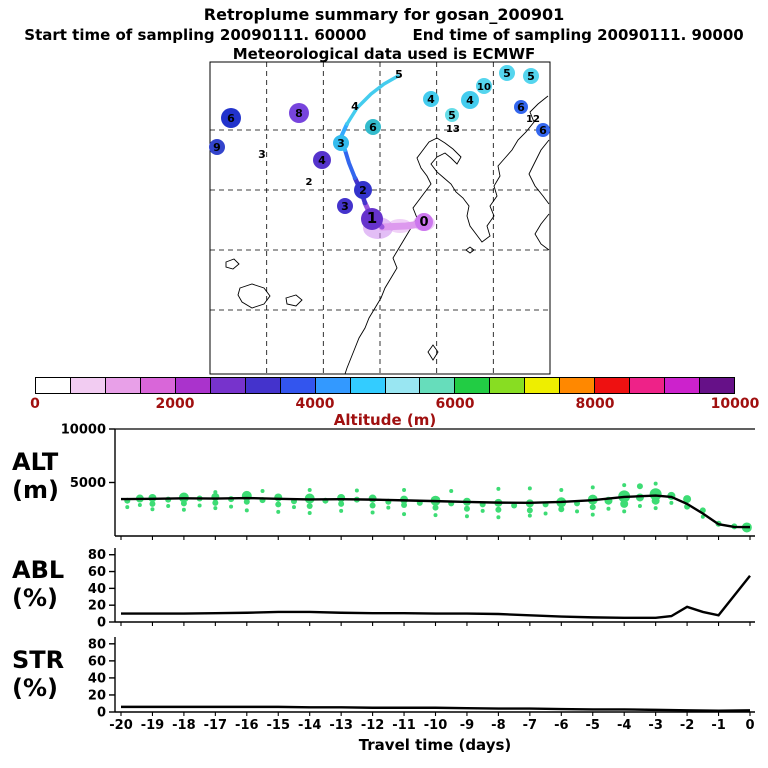 The width and height of the screenshot is (768, 768). I want to click on x-tick-label: -1, so click(718, 725).